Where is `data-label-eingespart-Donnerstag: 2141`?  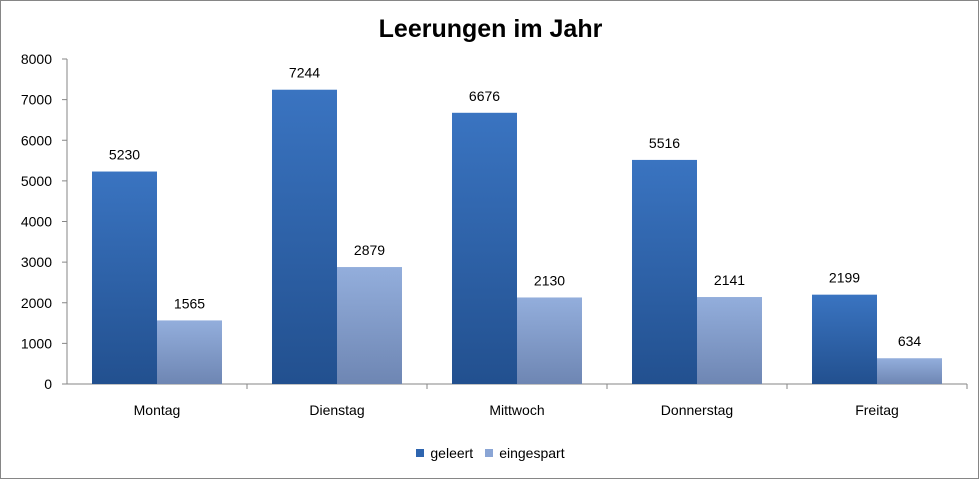
data-label-eingespart-Donnerstag: 2141 is located at coordinates (729, 280).